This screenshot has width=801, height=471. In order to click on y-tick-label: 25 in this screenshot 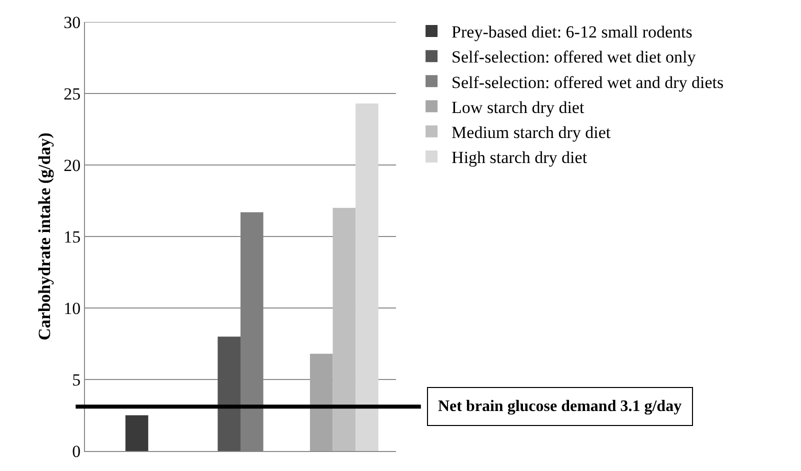, I will do `click(72, 94)`.